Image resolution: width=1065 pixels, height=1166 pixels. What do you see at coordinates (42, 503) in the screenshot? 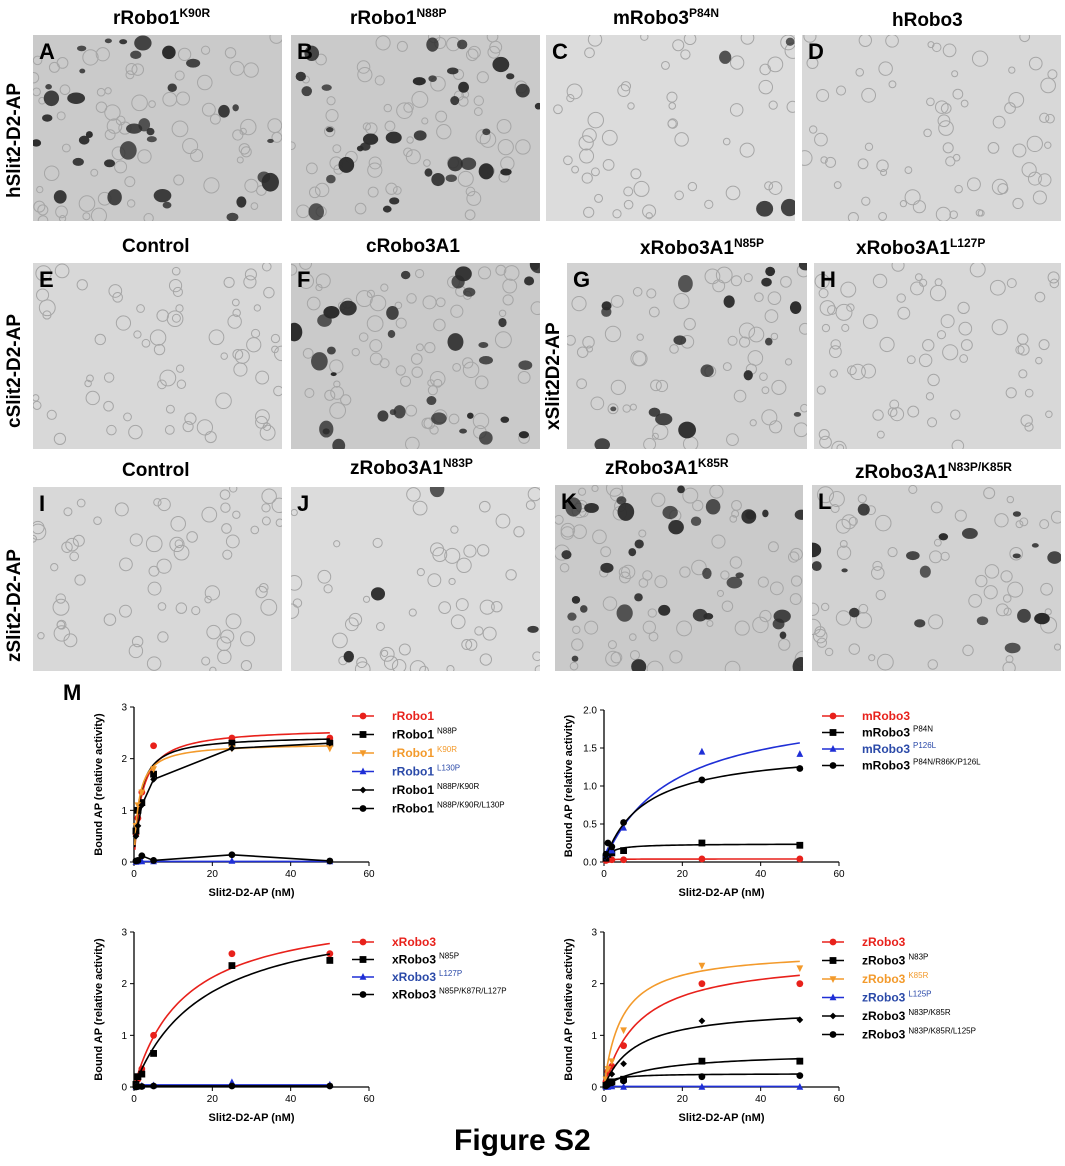
I see `panel-letter: I` at bounding box center [42, 503].